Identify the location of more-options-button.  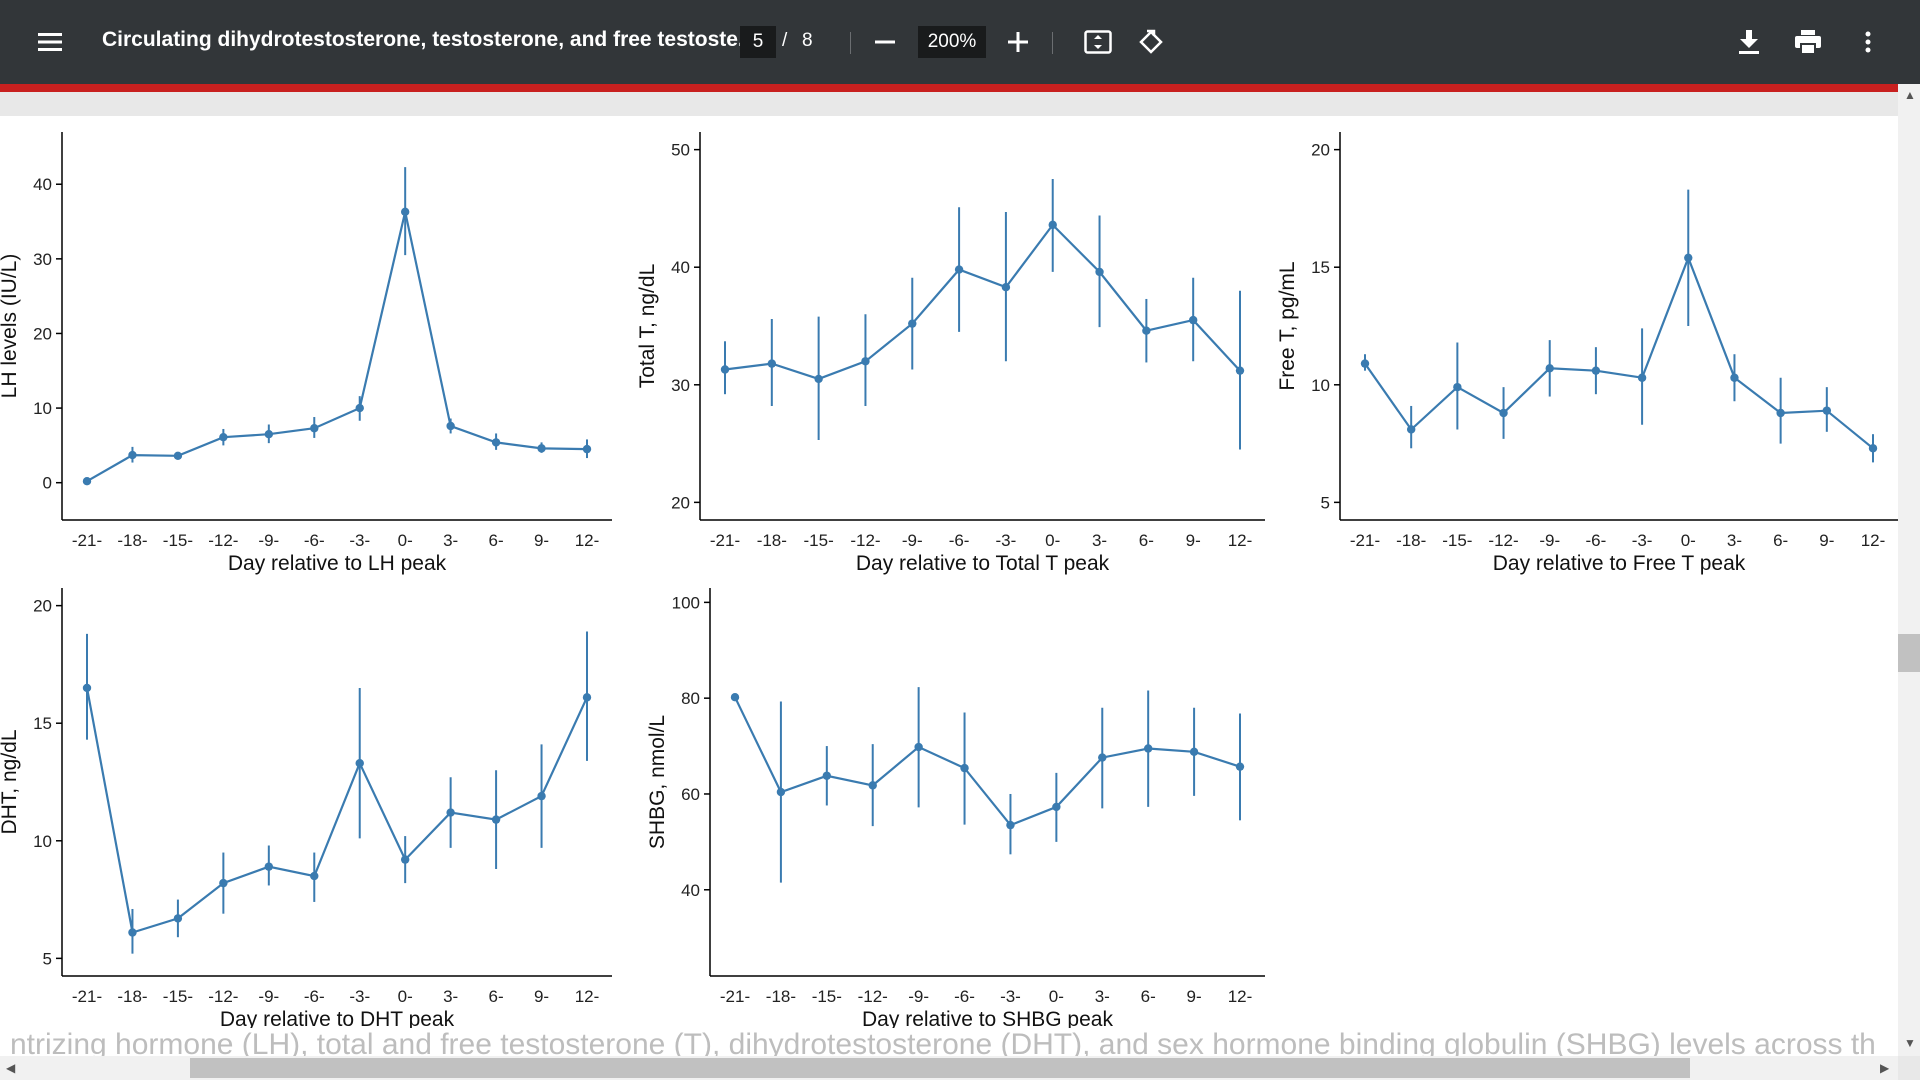
(1868, 42).